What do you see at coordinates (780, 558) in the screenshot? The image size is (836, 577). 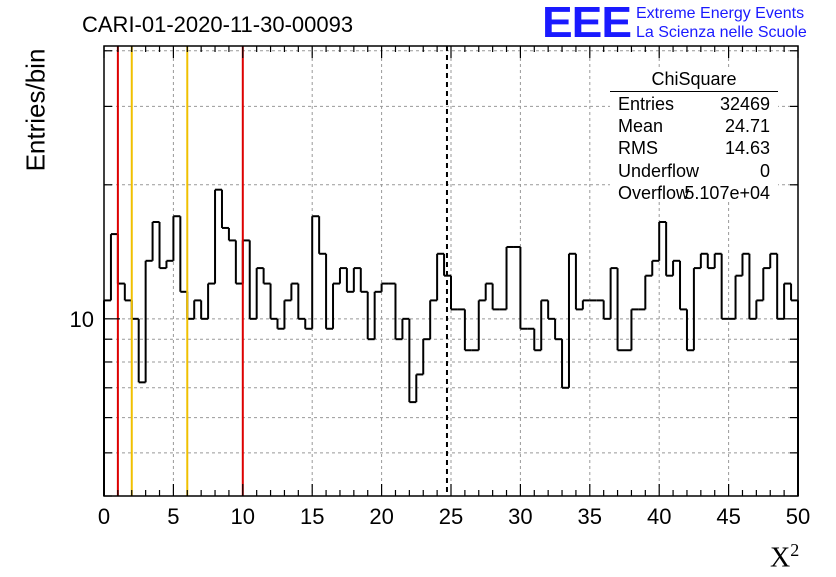 I see `x-axis-label-base: X` at bounding box center [780, 558].